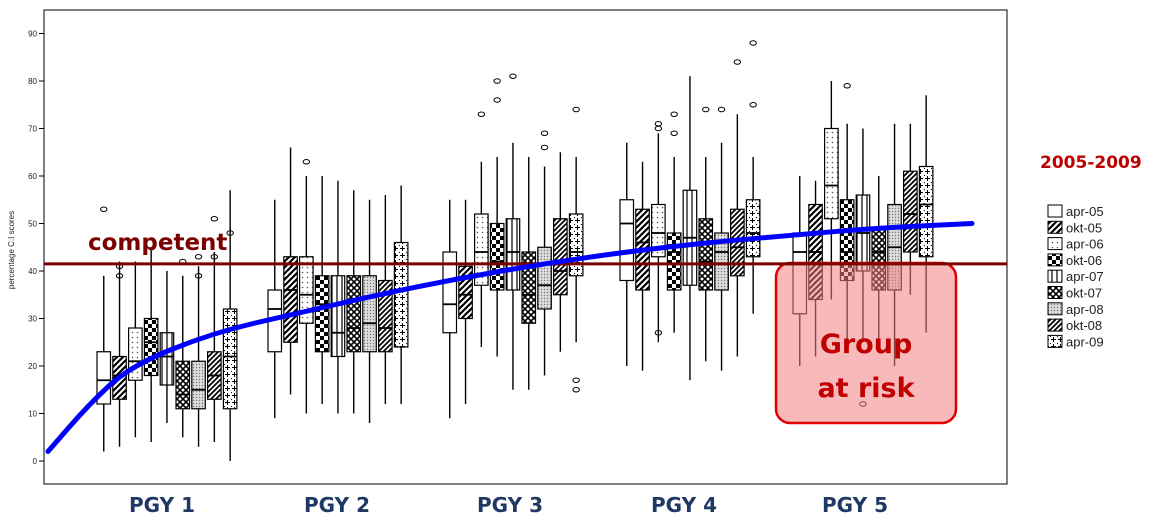 This screenshot has height=525, width=1170. Describe the element at coordinates (1085, 244) in the screenshot. I see `legend-entry: apr-06` at that location.